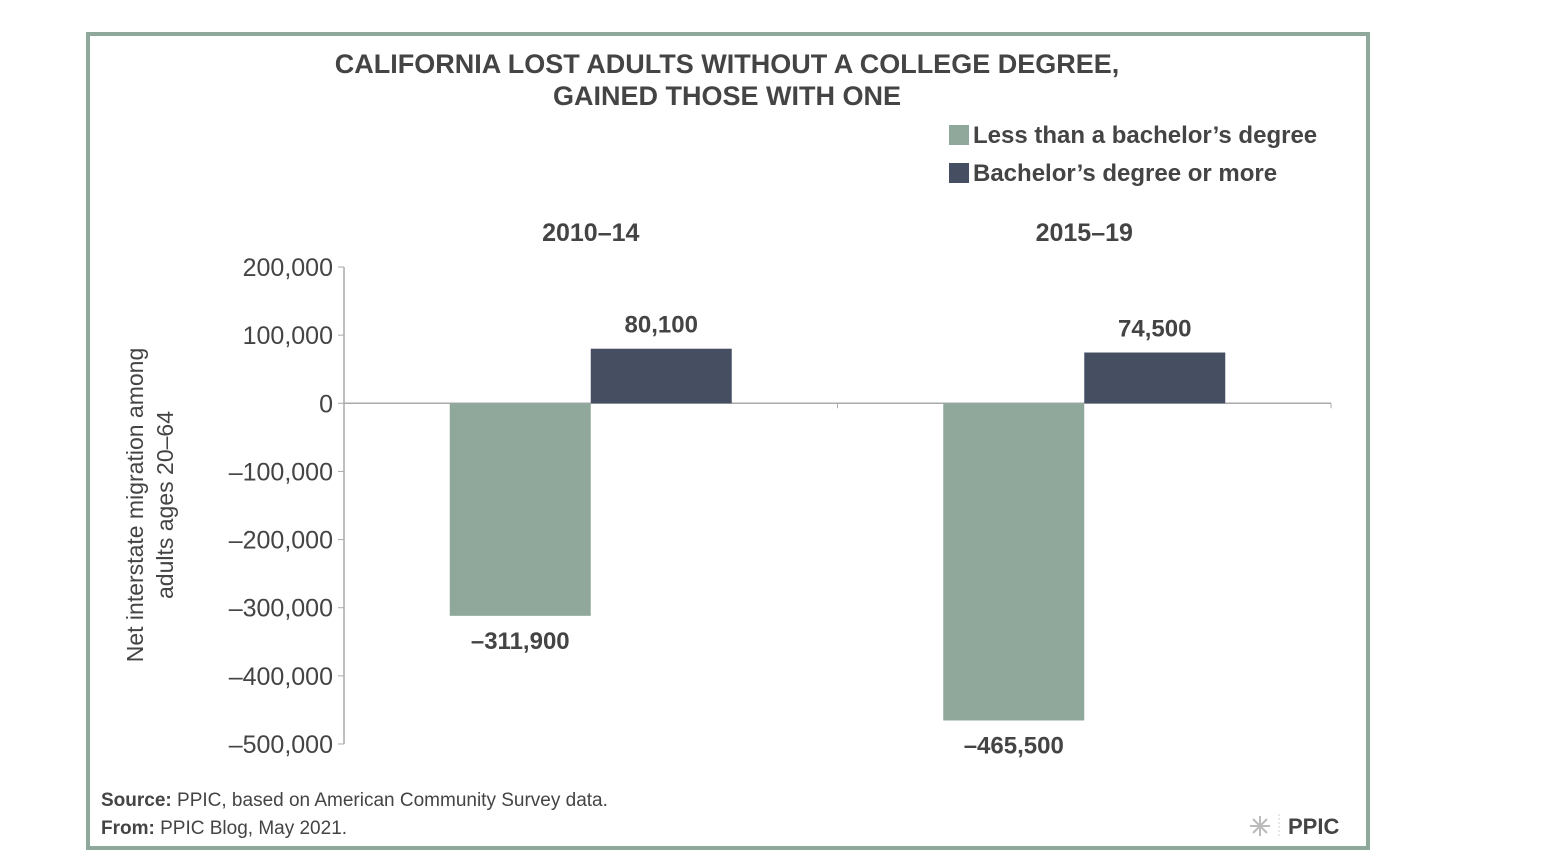 The height and width of the screenshot is (868, 1562). I want to click on y-axis-label: Net interstate migration among, so click(135, 505).